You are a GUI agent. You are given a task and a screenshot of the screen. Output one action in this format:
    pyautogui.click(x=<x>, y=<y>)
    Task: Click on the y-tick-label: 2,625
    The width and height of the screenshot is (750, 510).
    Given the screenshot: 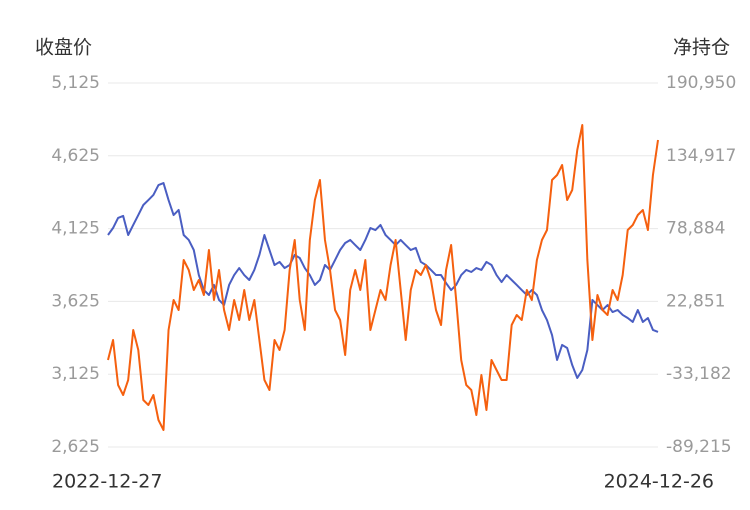 What is the action you would take?
    pyautogui.click(x=75, y=447)
    